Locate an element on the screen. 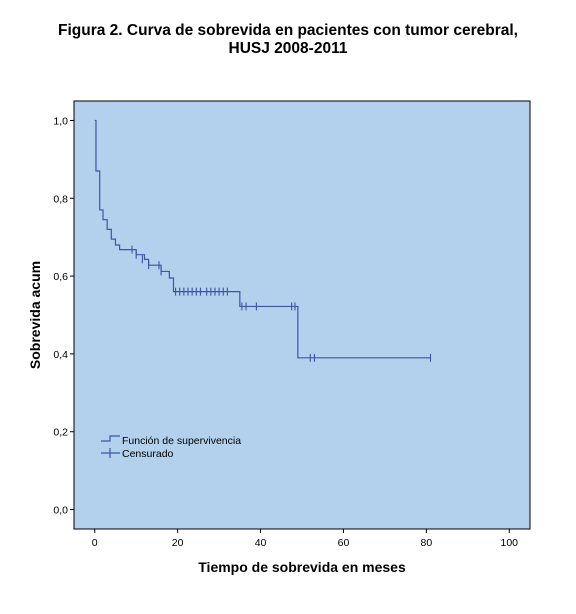 This screenshot has width=576, height=614. y-tick-label: 0,4 is located at coordinates (60, 355).